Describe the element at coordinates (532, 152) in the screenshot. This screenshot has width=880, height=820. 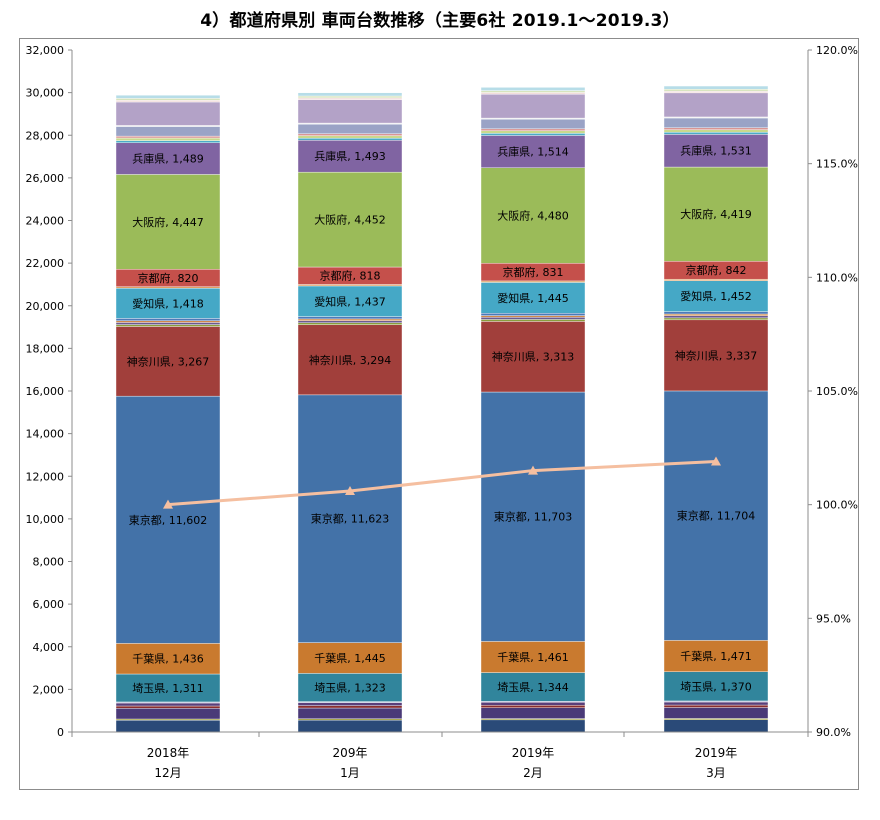
I see `data-label-18-2: 兵庫県, 1,514` at that location.